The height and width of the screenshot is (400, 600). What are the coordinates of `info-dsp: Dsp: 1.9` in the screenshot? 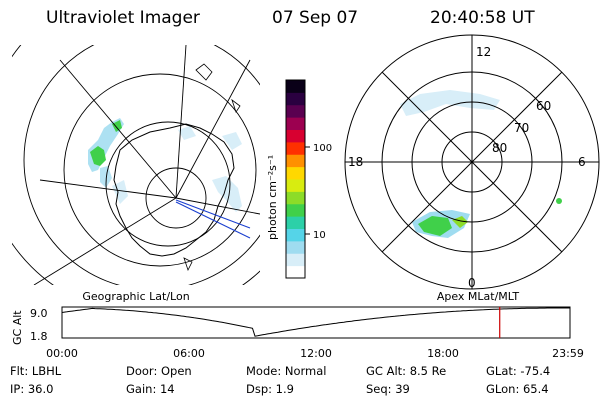 It's located at (270, 389).